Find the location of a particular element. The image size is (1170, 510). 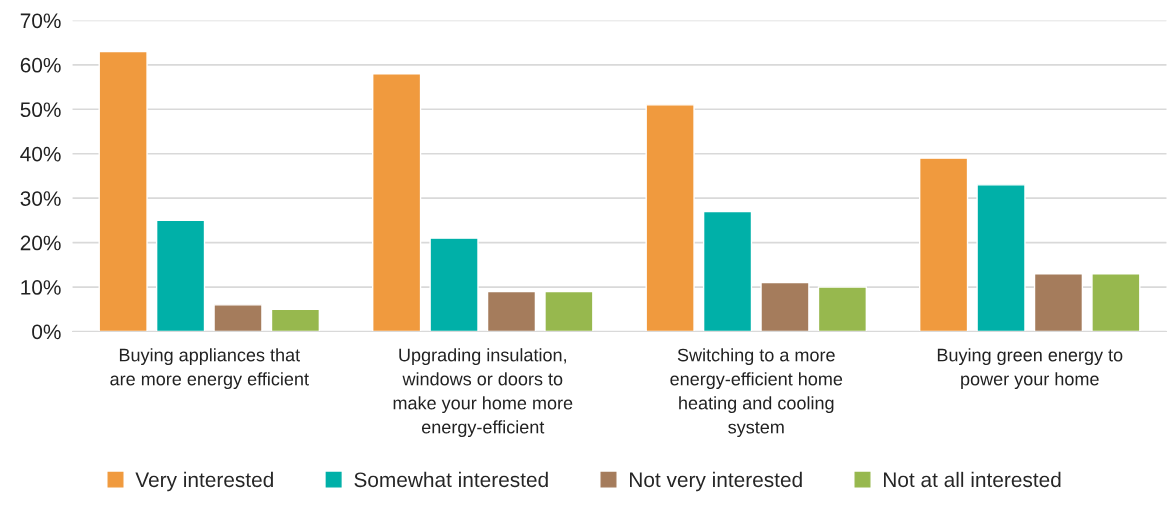

legend-label: Somewhat interested is located at coordinates (451, 479).